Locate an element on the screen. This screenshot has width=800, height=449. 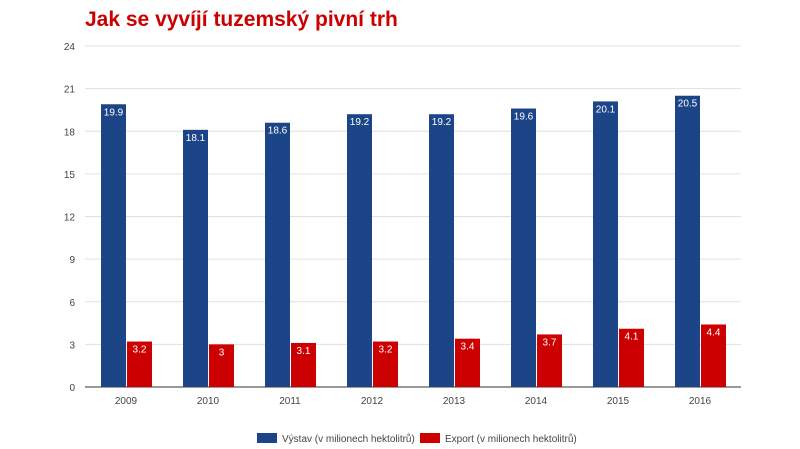
y-tick-label: 24 is located at coordinates (70, 47).